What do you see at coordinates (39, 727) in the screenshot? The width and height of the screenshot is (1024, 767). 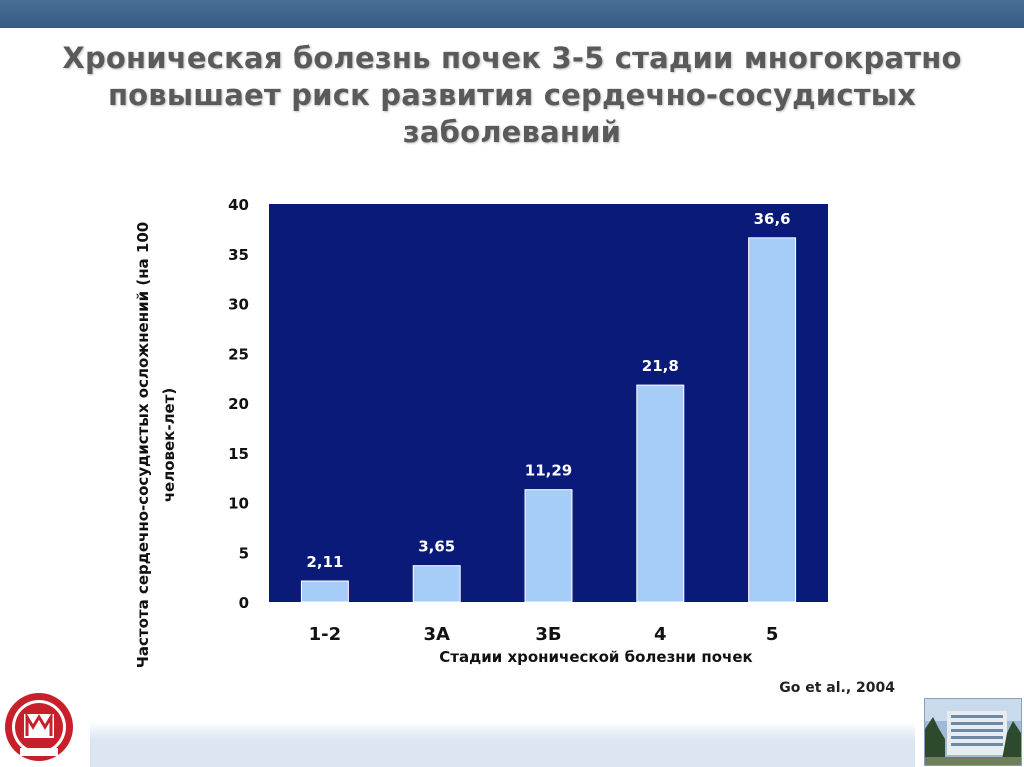 I see `university-crest-icon` at bounding box center [39, 727].